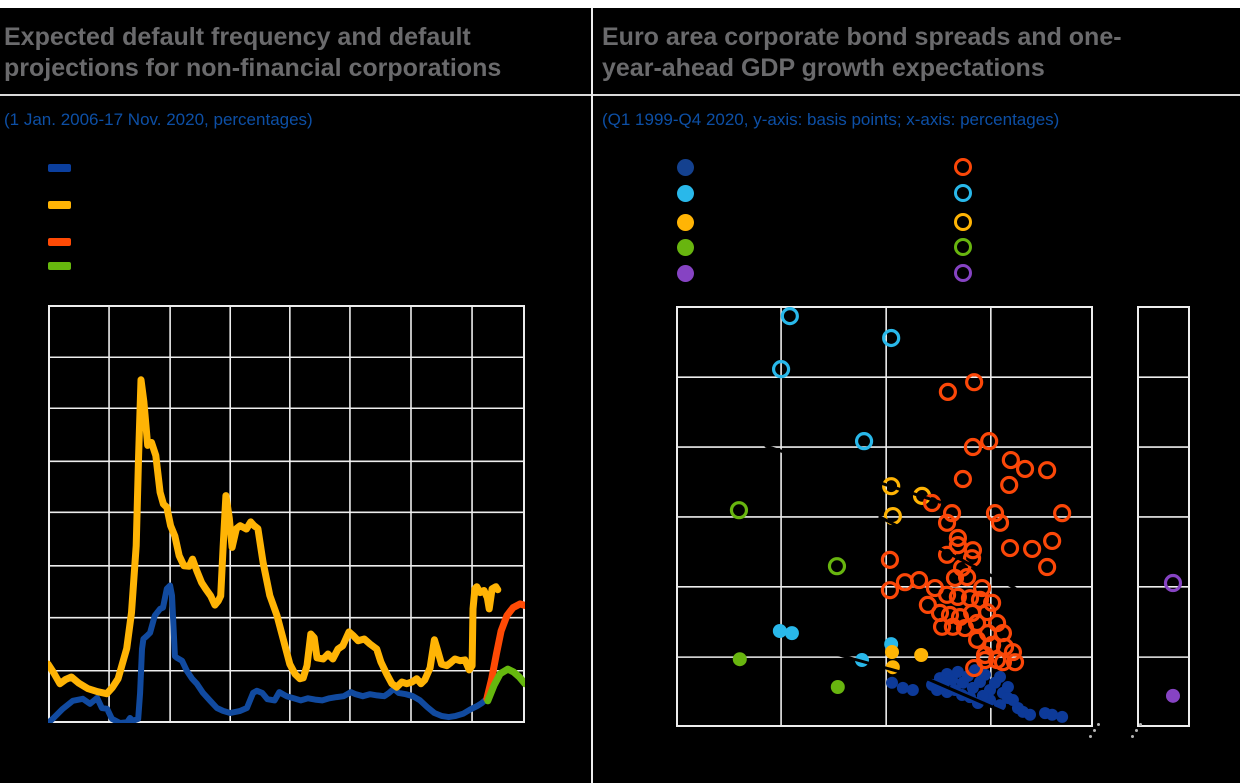  What do you see at coordinates (963, 247) in the screenshot?
I see `legend-marker-green-open` at bounding box center [963, 247].